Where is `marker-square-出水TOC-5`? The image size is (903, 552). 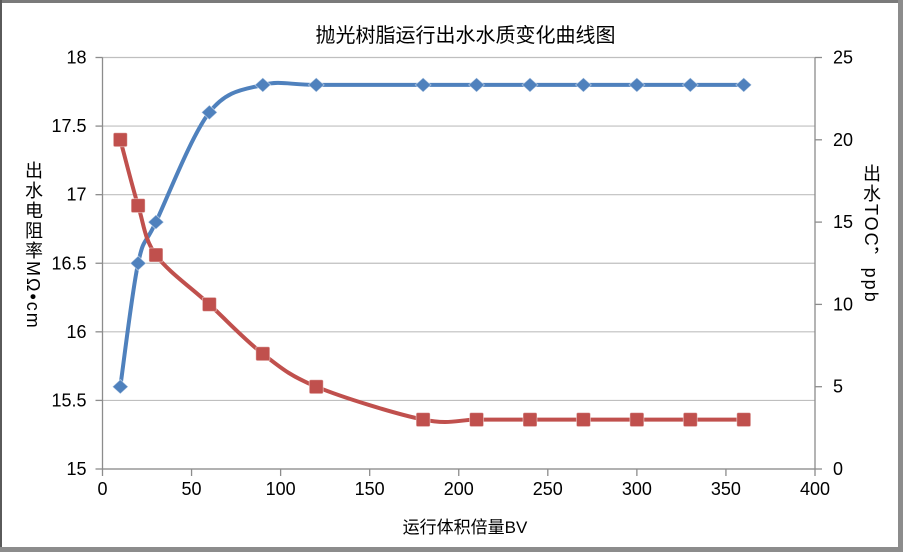 marker-square-出水TOC-5 is located at coordinates (316, 387).